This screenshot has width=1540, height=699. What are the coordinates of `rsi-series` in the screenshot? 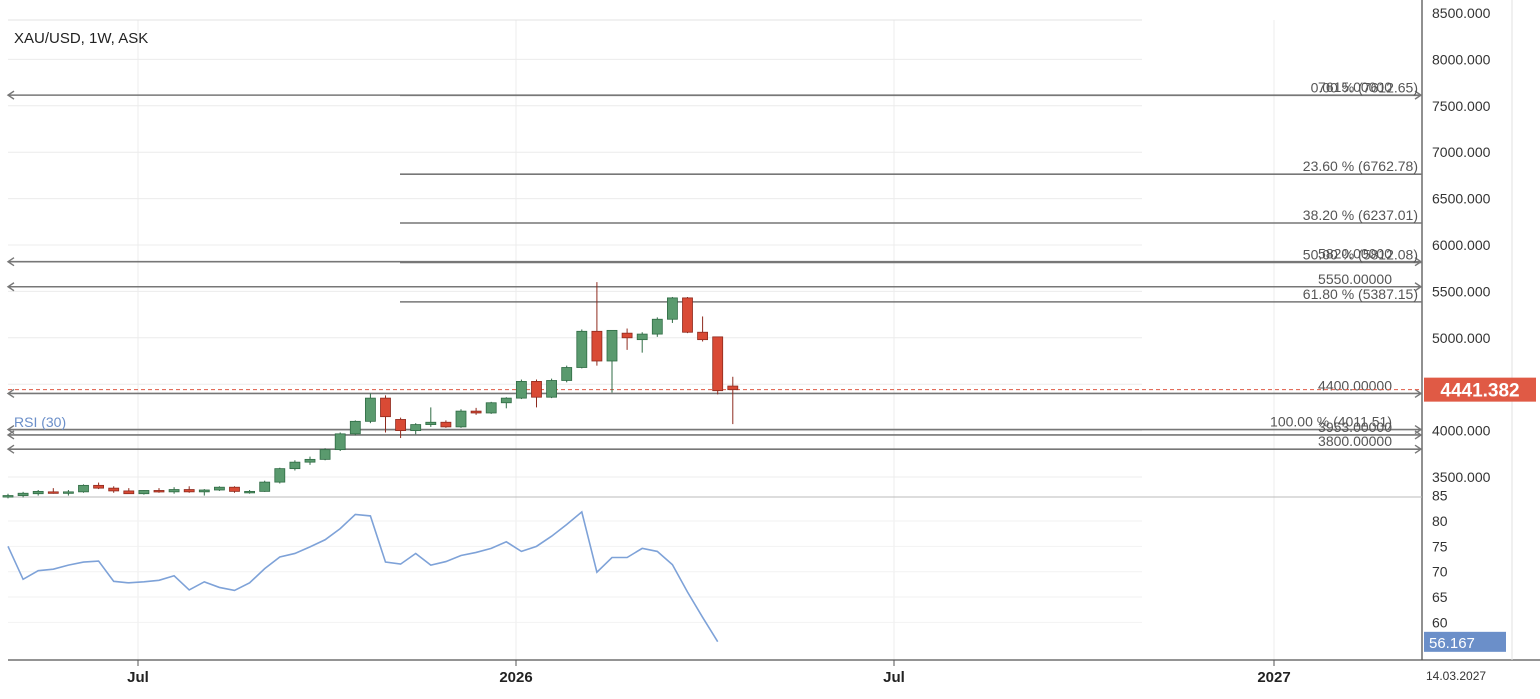 It's located at (363, 576).